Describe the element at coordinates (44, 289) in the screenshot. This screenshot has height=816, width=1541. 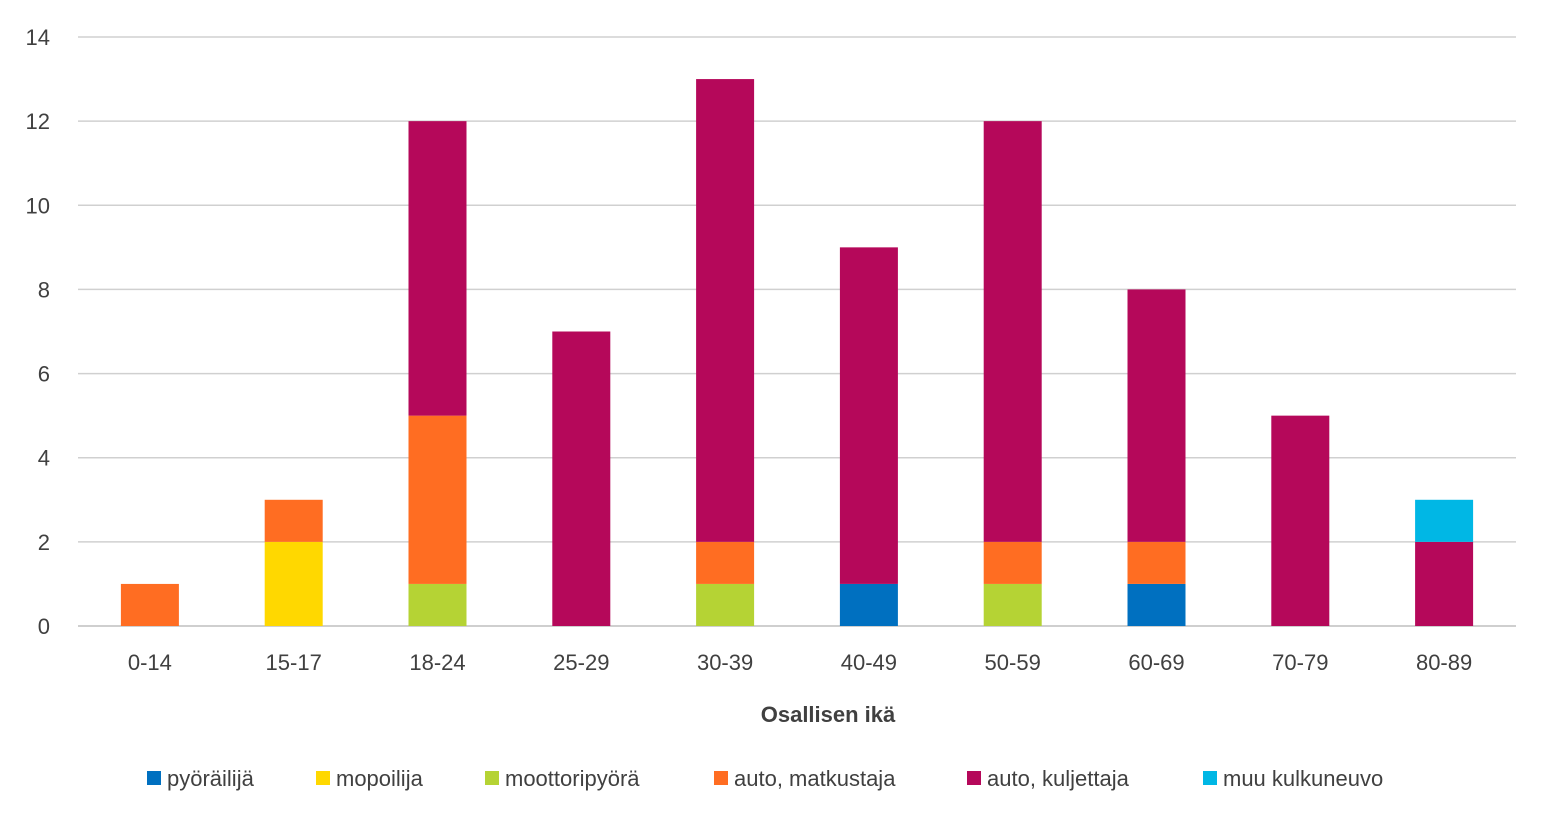
I see `y-tick-label: 8` at that location.